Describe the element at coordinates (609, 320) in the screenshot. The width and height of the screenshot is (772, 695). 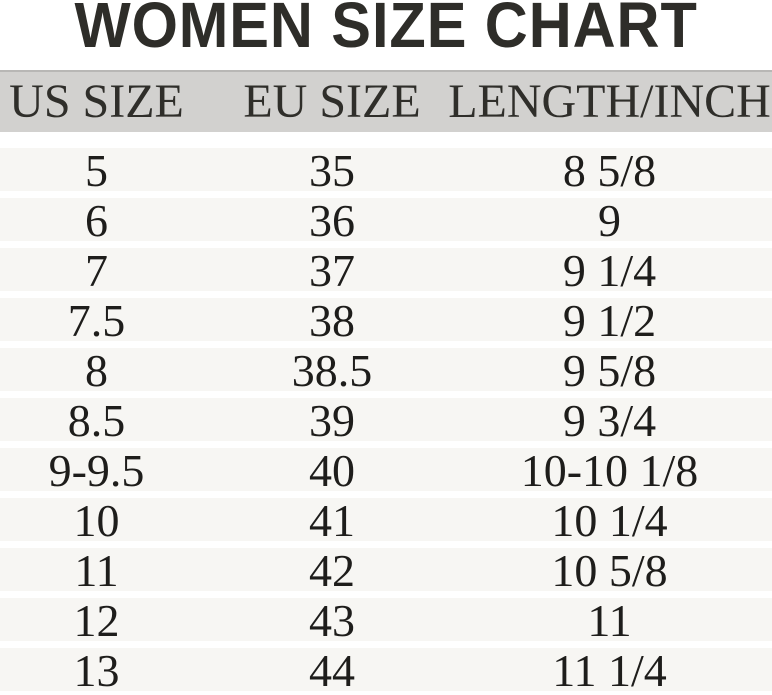
I see `length-inch-cell: 9 1/2` at that location.